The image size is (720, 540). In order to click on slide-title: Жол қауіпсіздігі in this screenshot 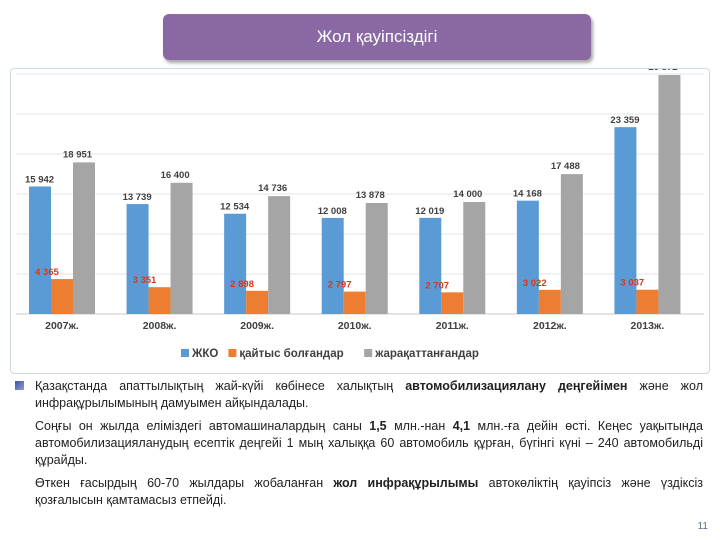, I will do `click(377, 36)`.